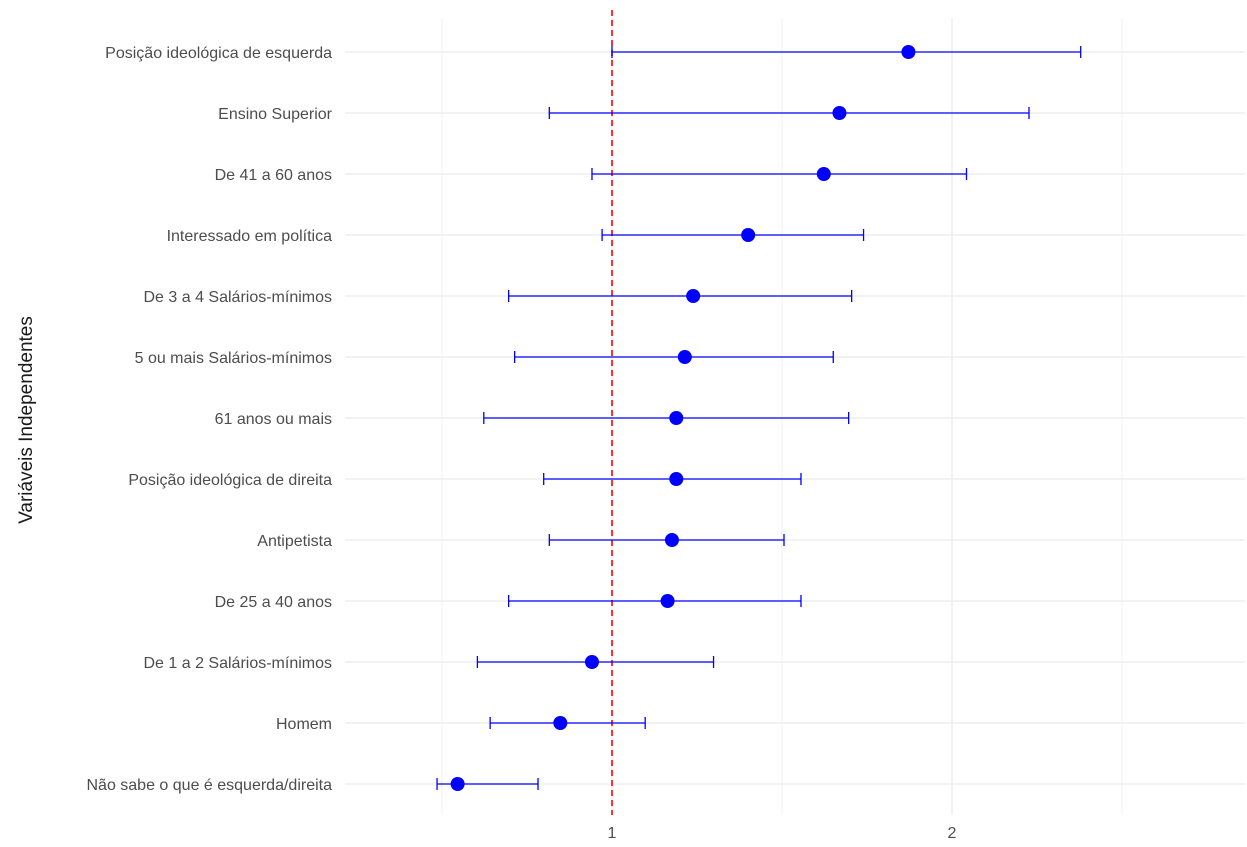 The height and width of the screenshot is (847, 1247). I want to click on y-tick-label: Interessado em política, so click(250, 236).